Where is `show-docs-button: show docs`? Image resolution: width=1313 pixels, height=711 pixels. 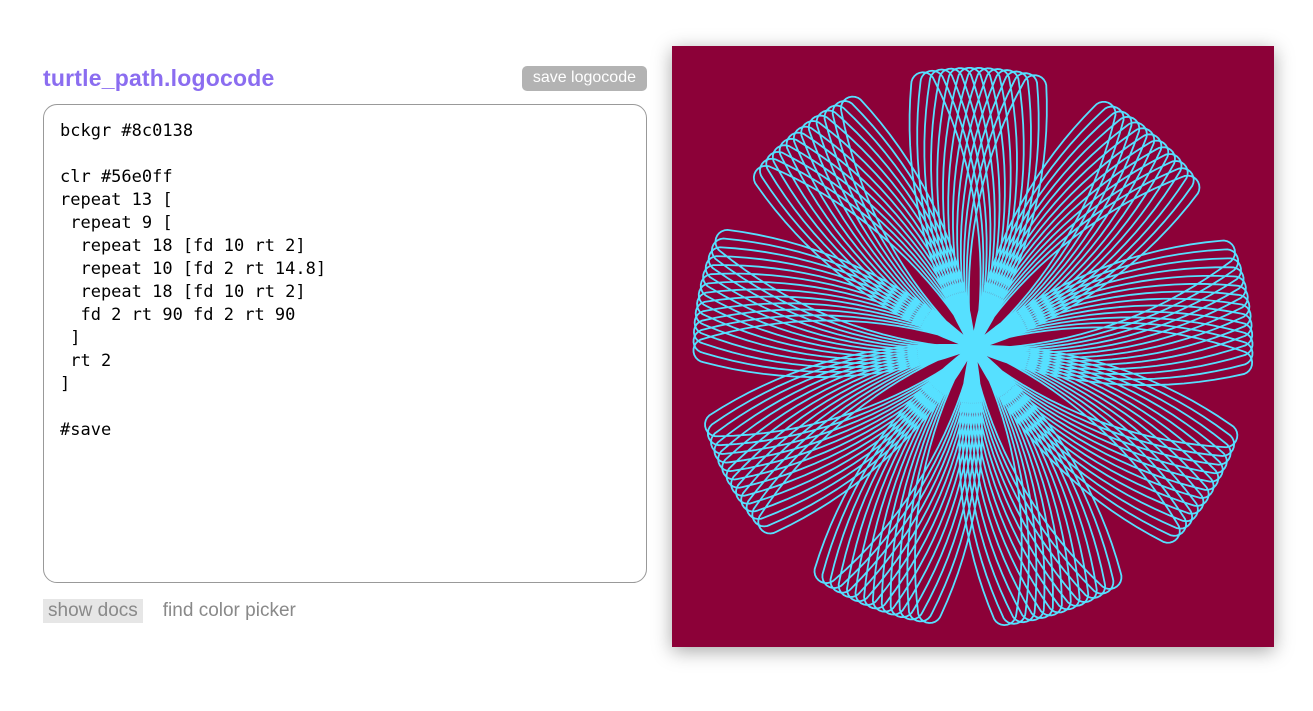
show-docs-button: show docs is located at coordinates (93, 611).